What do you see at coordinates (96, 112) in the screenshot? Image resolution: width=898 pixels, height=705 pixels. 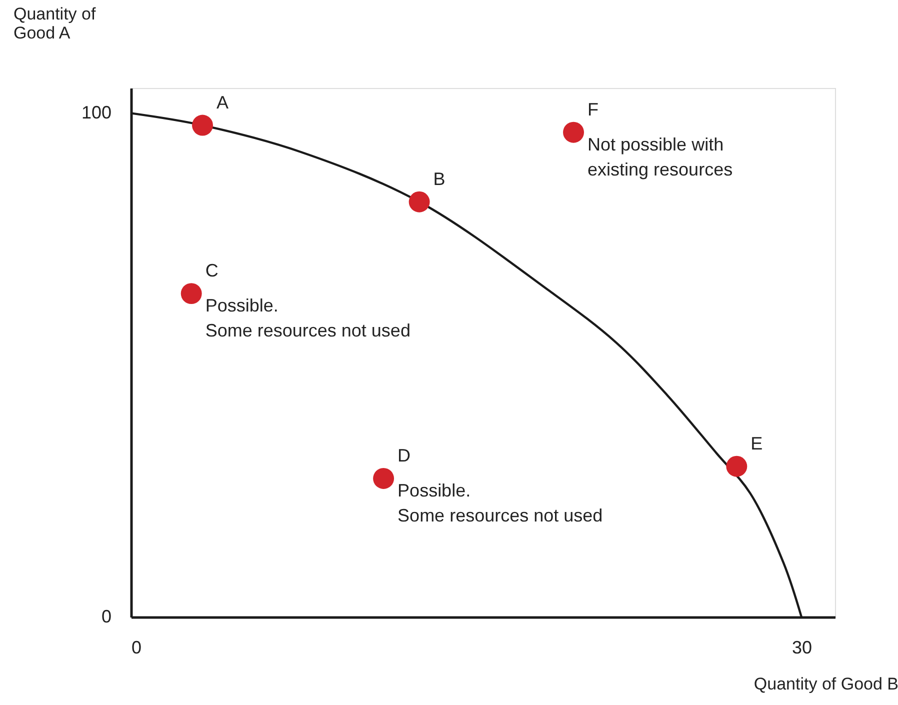 I see `y-tick-label: 100` at bounding box center [96, 112].